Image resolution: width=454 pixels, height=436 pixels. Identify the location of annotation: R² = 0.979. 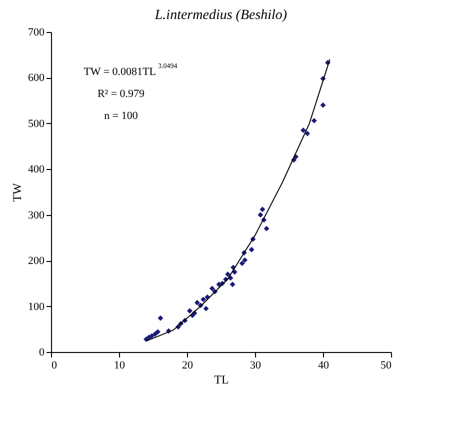
(121, 94).